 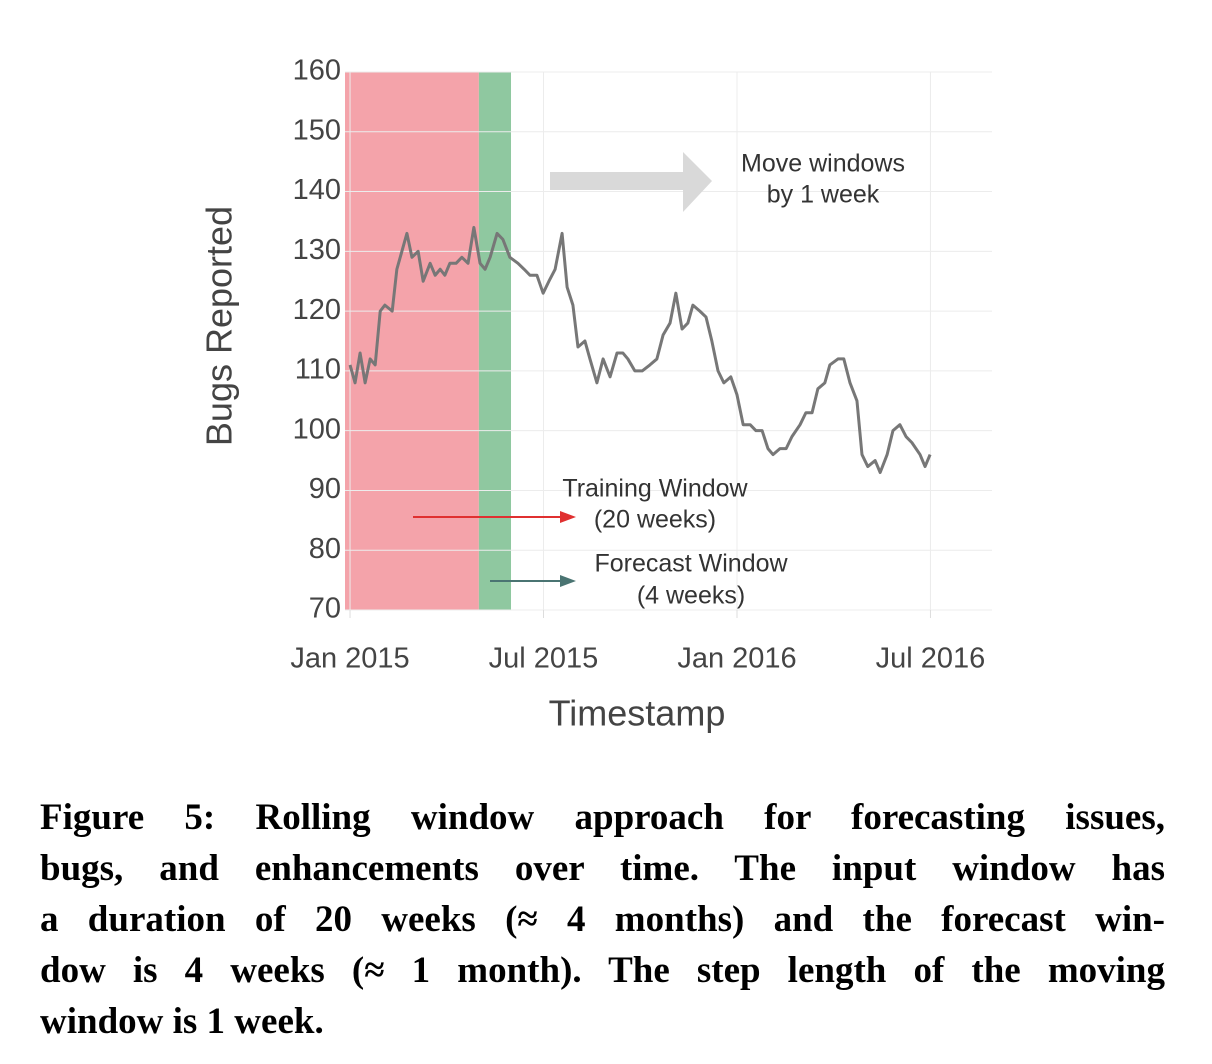 I want to click on x-tick-label: Jul 2015, so click(x=544, y=659).